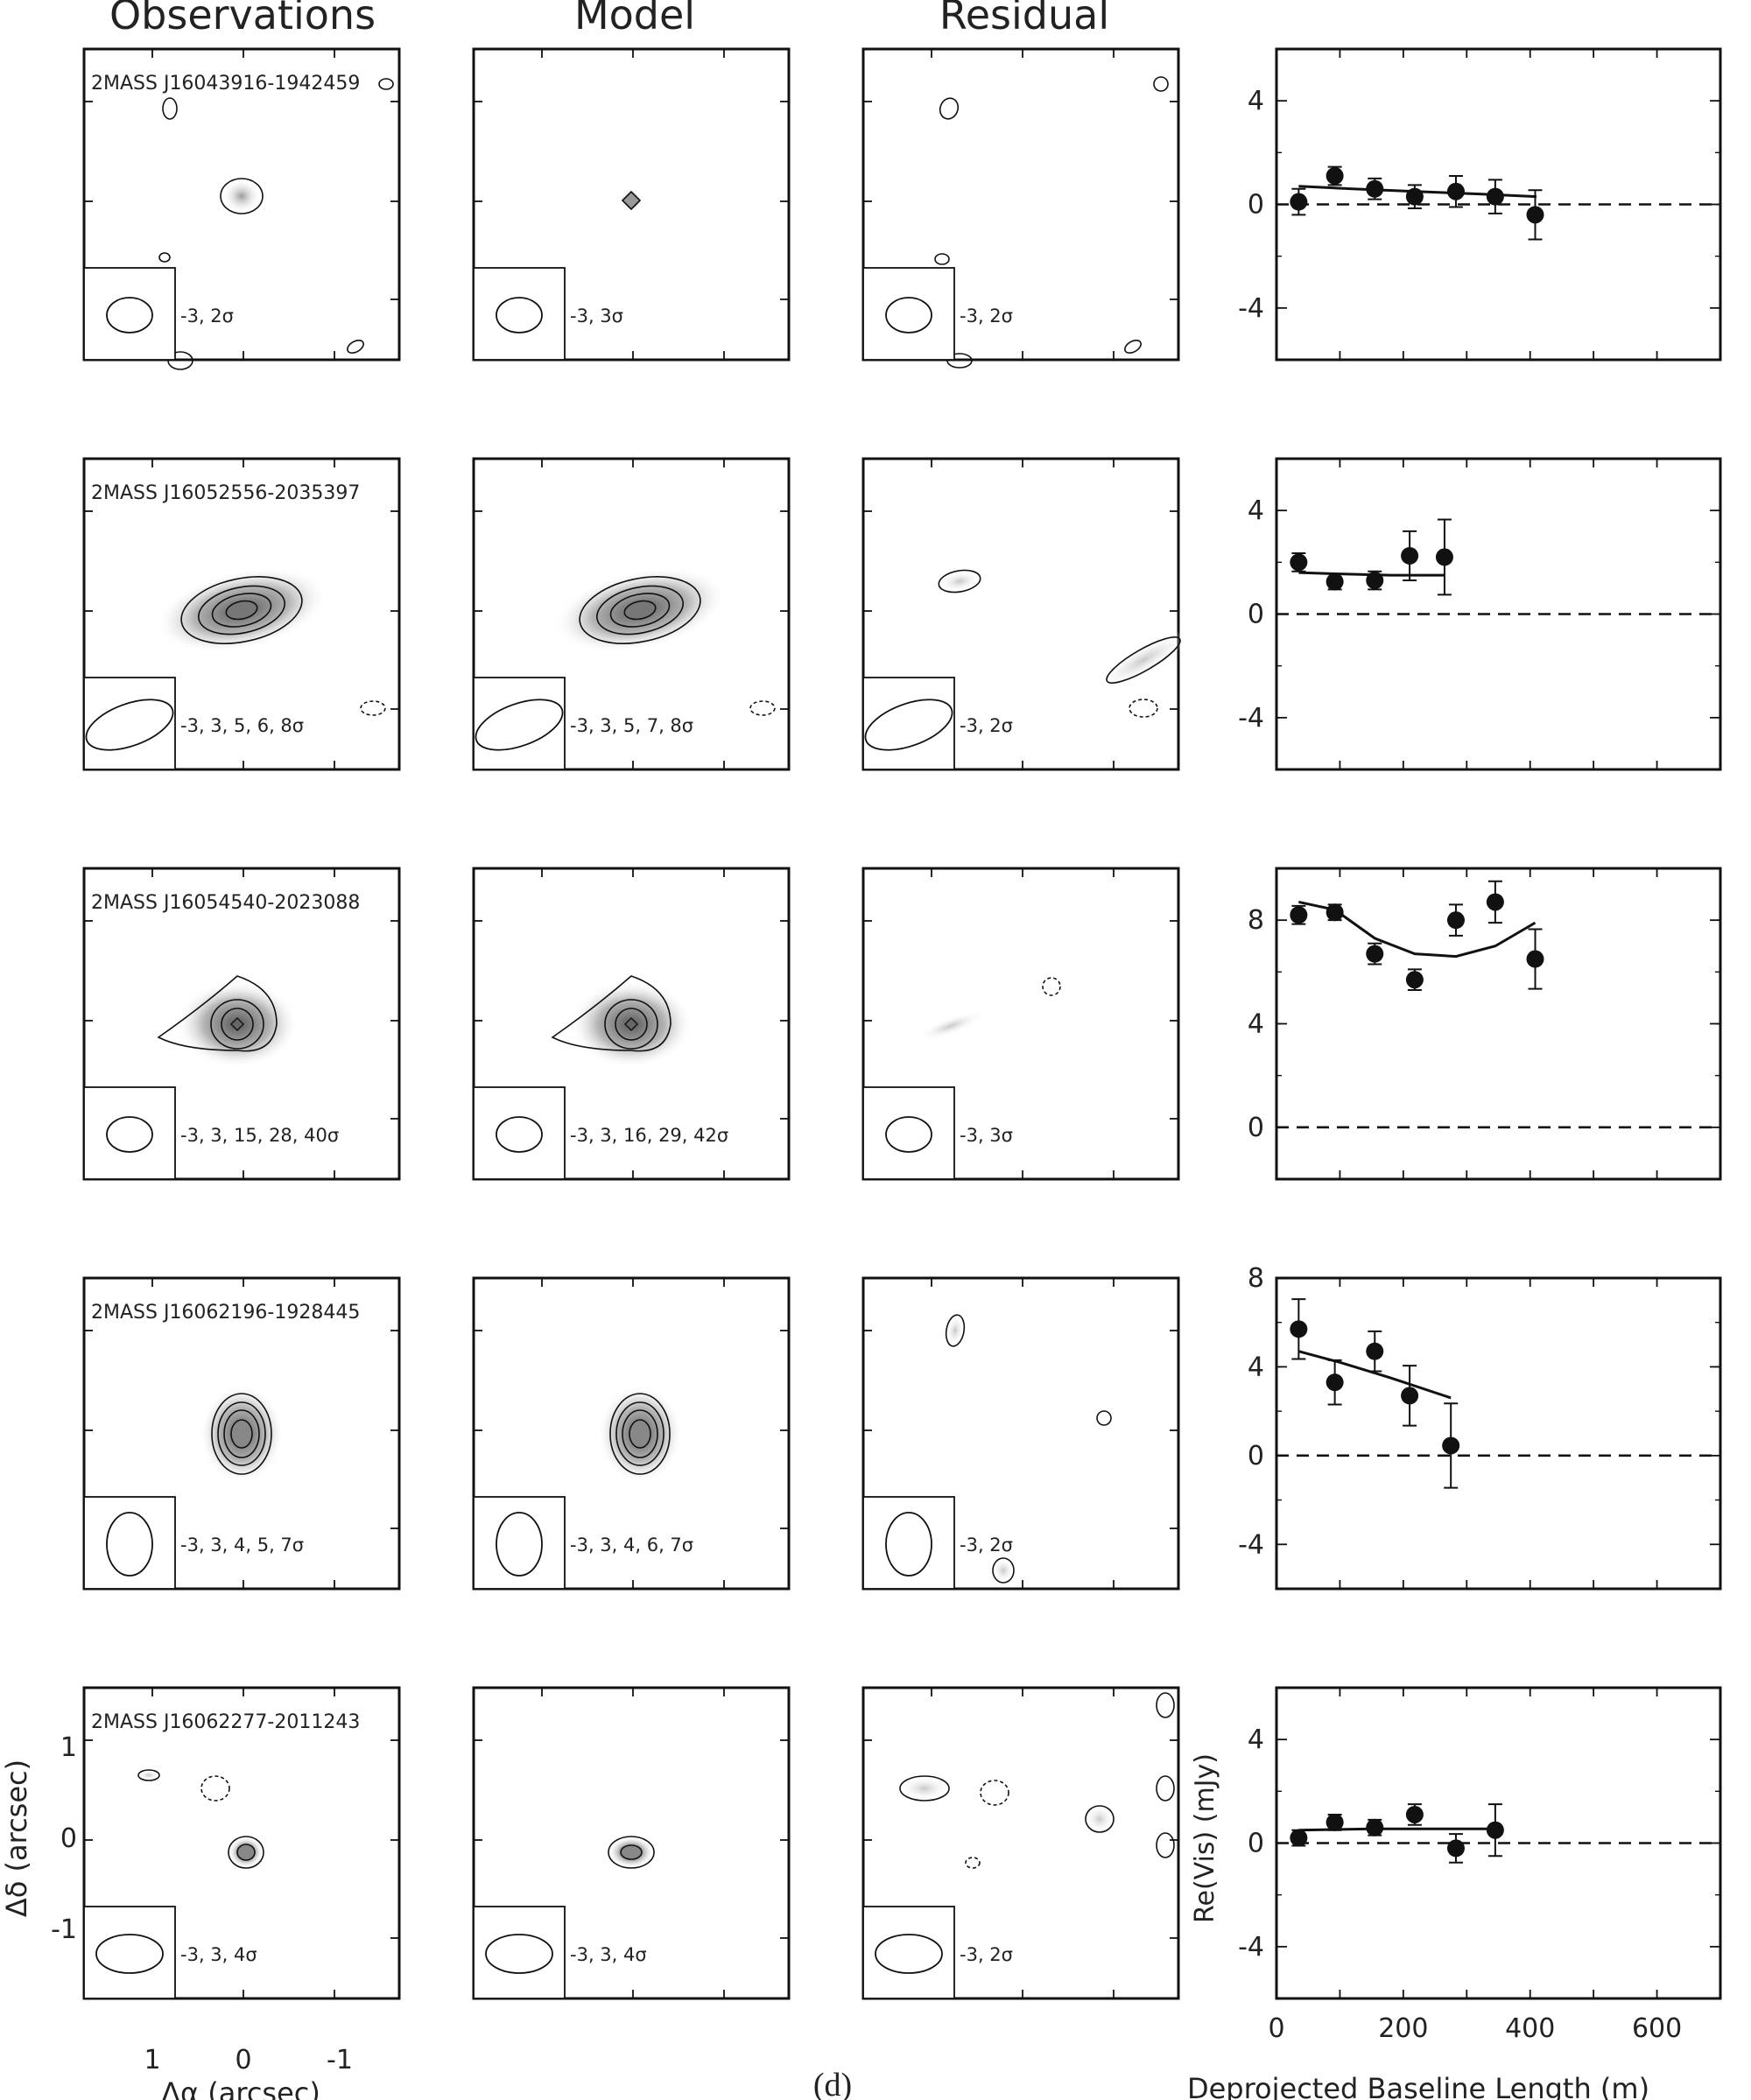 The image size is (1751, 2100). I want to click on map-panel-model-row-4: -3, 3, 4, 6, 7σ, so click(631, 1433).